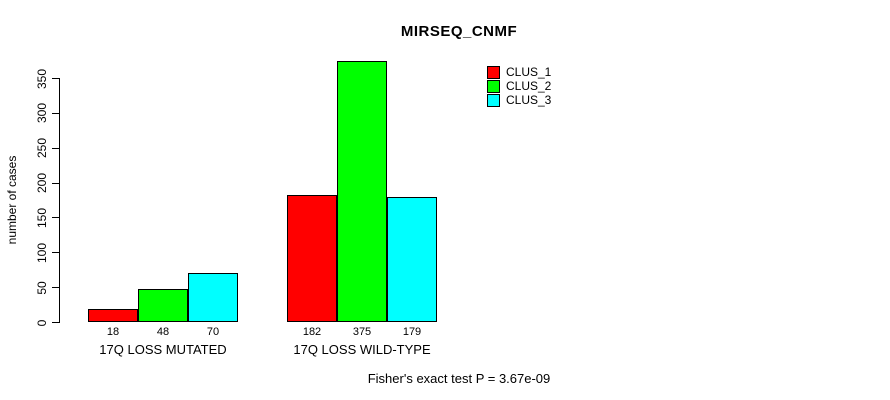 The width and height of the screenshot is (890, 400). What do you see at coordinates (42, 183) in the screenshot?
I see `y-tick-label: 200` at bounding box center [42, 183].